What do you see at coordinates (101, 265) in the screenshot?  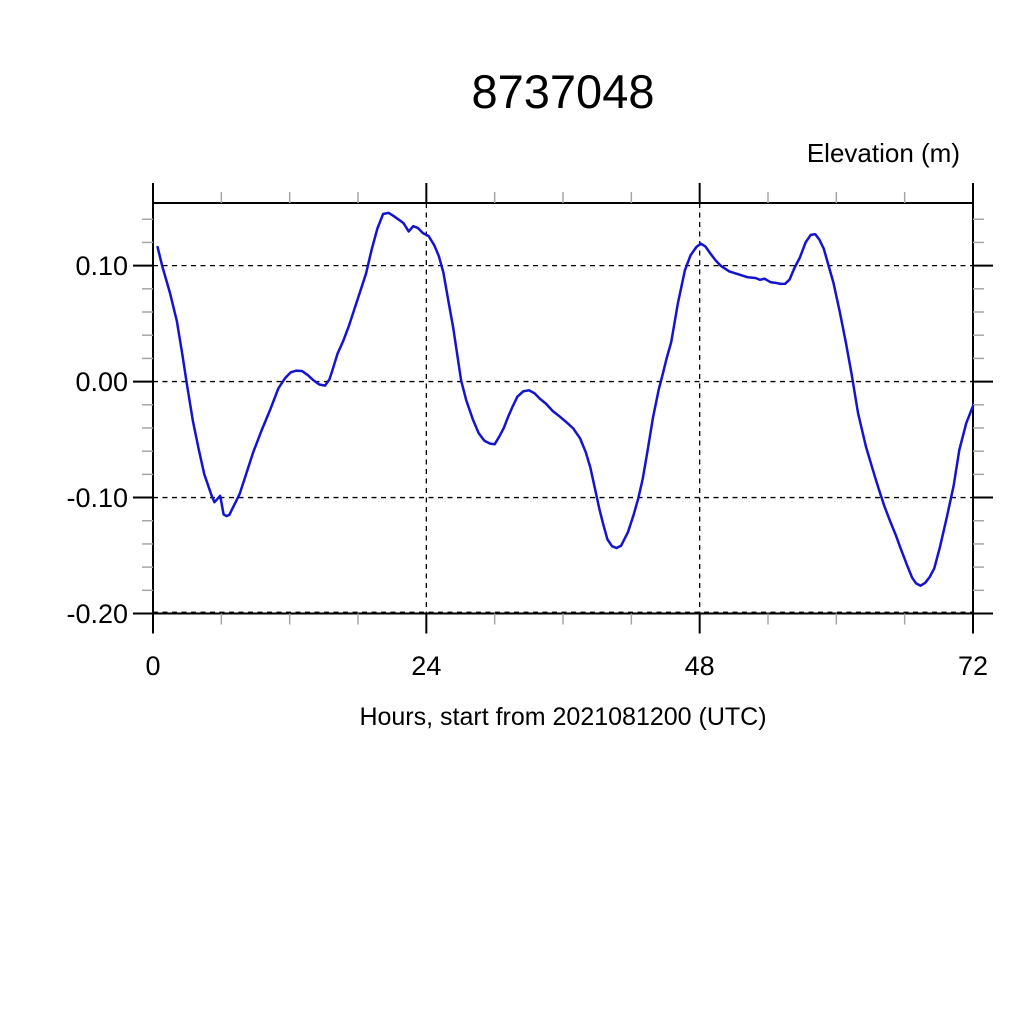 I see `y-tick-label: 0.10` at bounding box center [101, 265].